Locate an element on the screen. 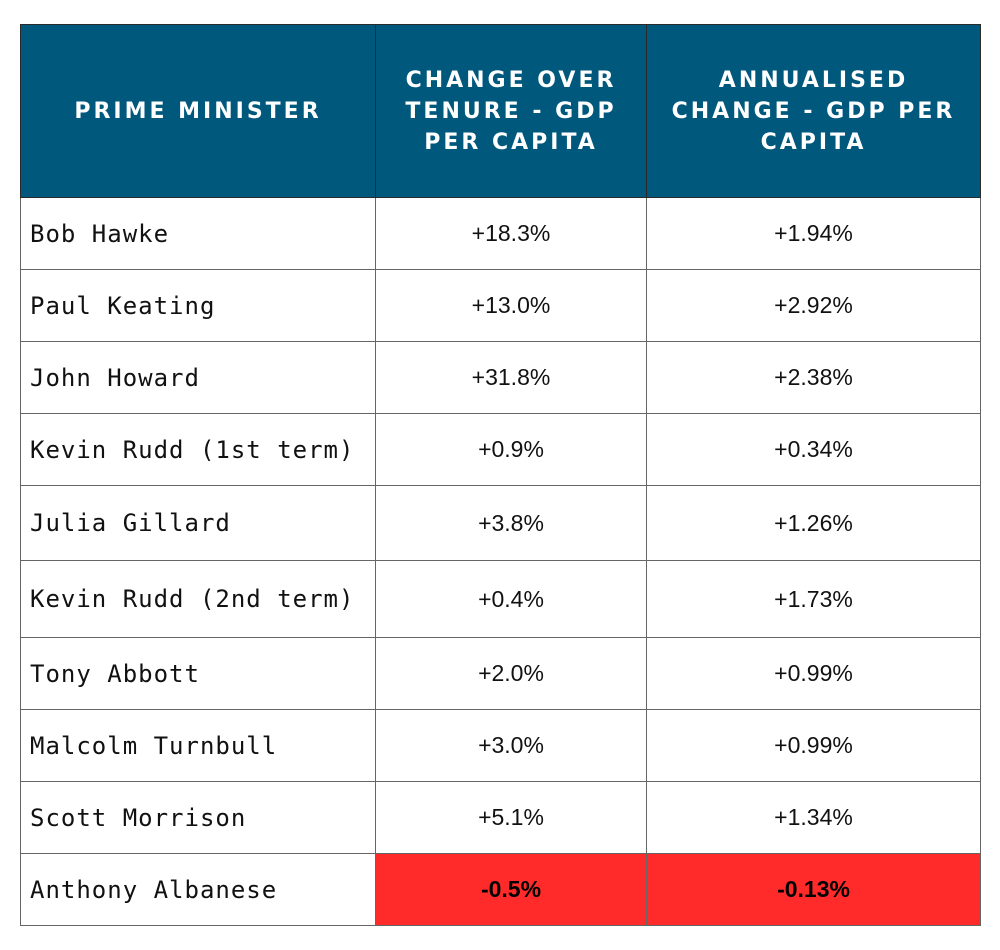 Image resolution: width=1000 pixels, height=950 pixels. pm-name-cell: Kevin Rudd (1st term) is located at coordinates (198, 449).